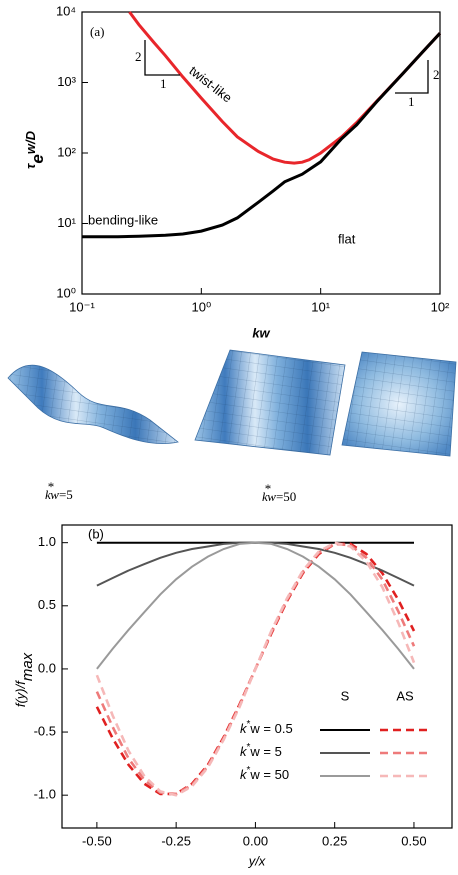 The height and width of the screenshot is (875, 458). I want to click on y-tick-label: 10⁴, so click(66, 10).